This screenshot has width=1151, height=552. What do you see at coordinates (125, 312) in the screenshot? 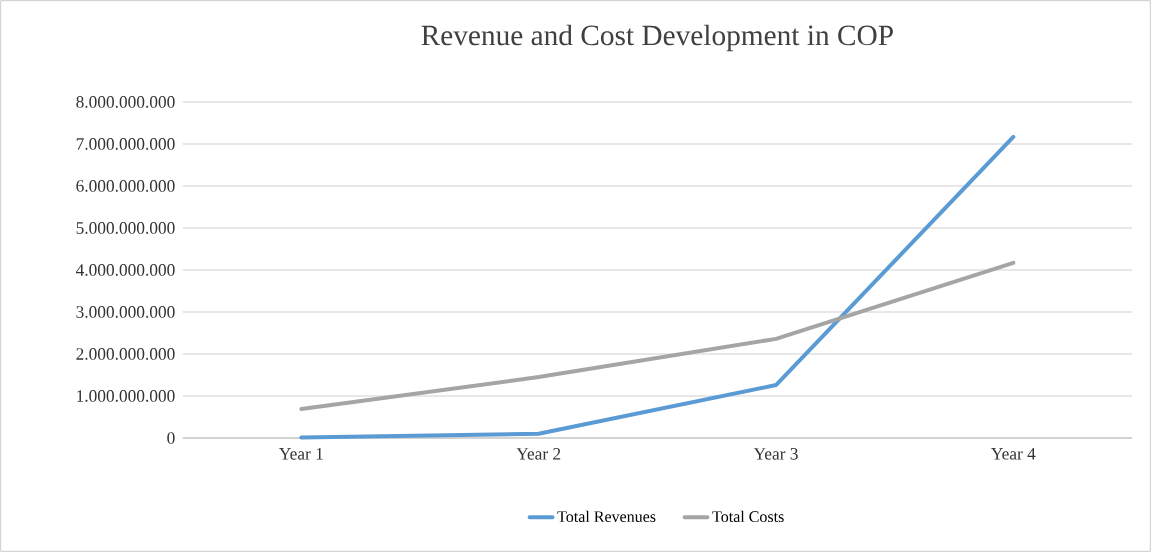
I see `y-tick-label: 3.000.000.000` at bounding box center [125, 312].